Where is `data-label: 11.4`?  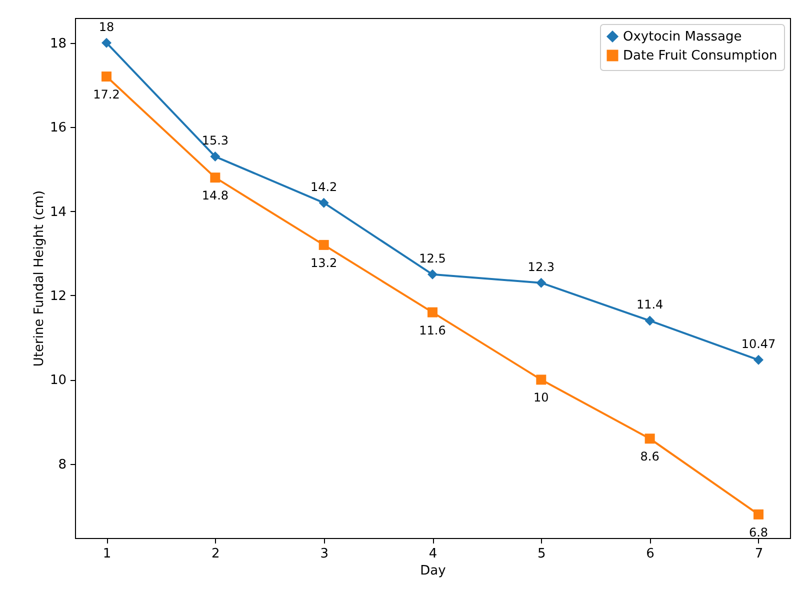 data-label: 11.4 is located at coordinates (650, 305).